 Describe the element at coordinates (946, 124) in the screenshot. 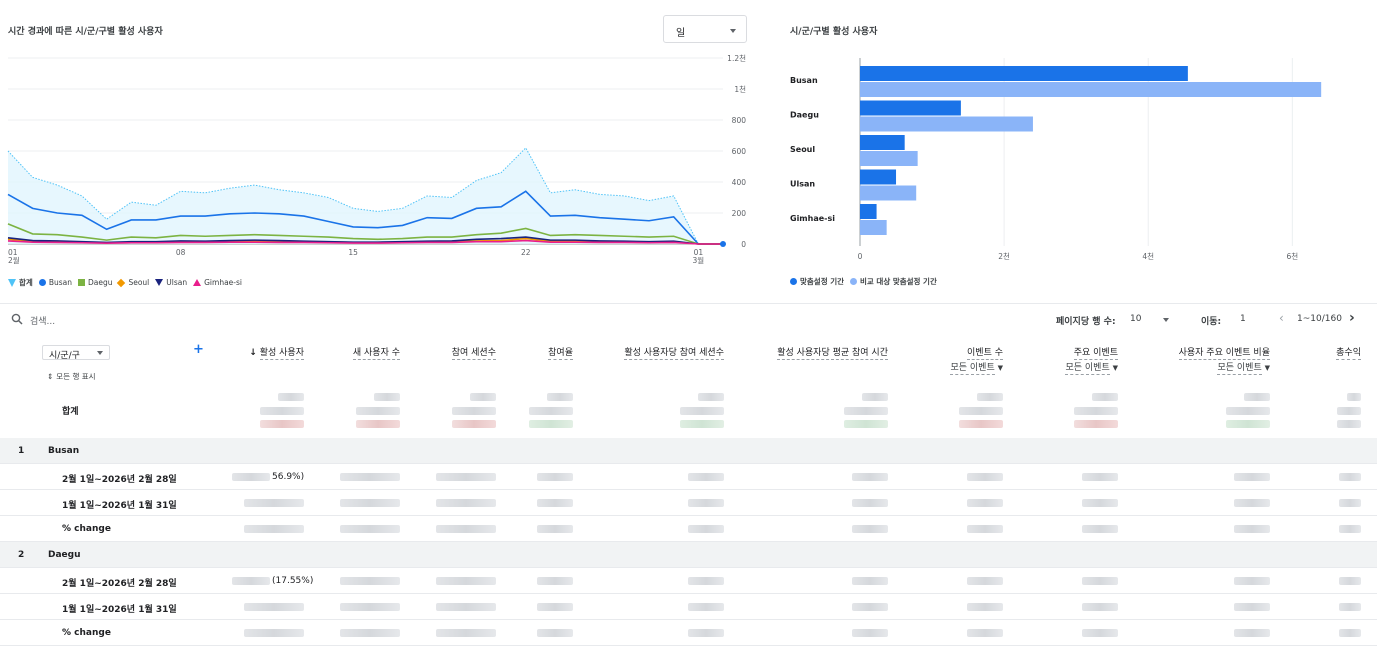

I see `bar-compare` at that location.